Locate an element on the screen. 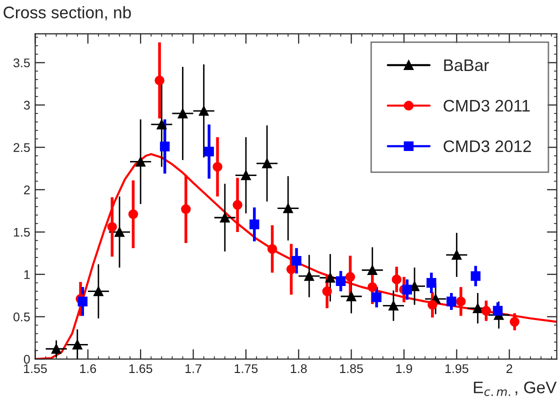 This screenshot has height=408, width=559. x-tick-label: 1.55 is located at coordinates (35, 369).